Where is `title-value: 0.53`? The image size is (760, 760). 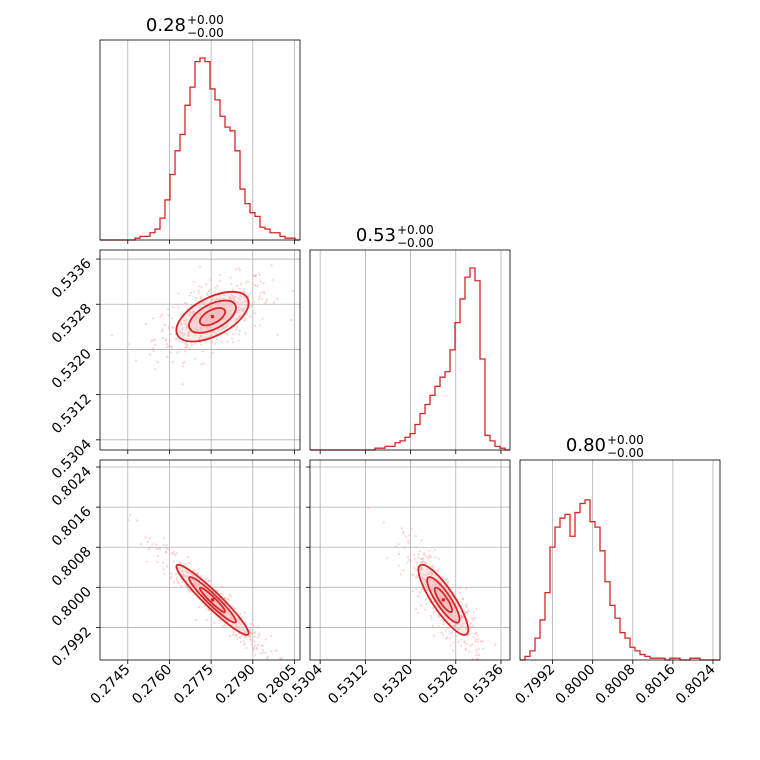 title-value: 0.53 is located at coordinates (376, 235).